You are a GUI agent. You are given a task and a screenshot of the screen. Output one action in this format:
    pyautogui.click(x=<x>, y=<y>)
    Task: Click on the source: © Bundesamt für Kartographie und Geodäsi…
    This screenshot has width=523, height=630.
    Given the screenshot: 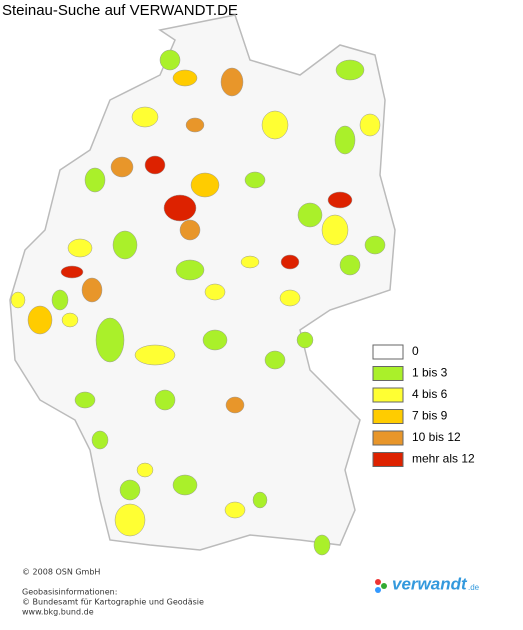 What is the action you would take?
    pyautogui.click(x=113, y=602)
    